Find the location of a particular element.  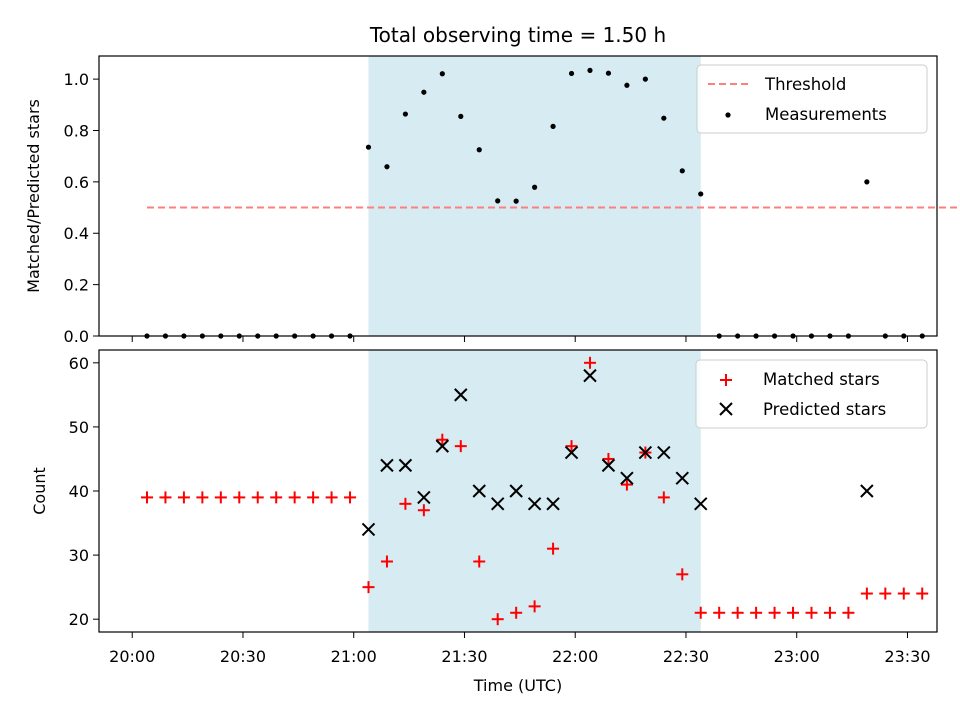

legend-predicted-label: Predicted stars is located at coordinates (824, 409).